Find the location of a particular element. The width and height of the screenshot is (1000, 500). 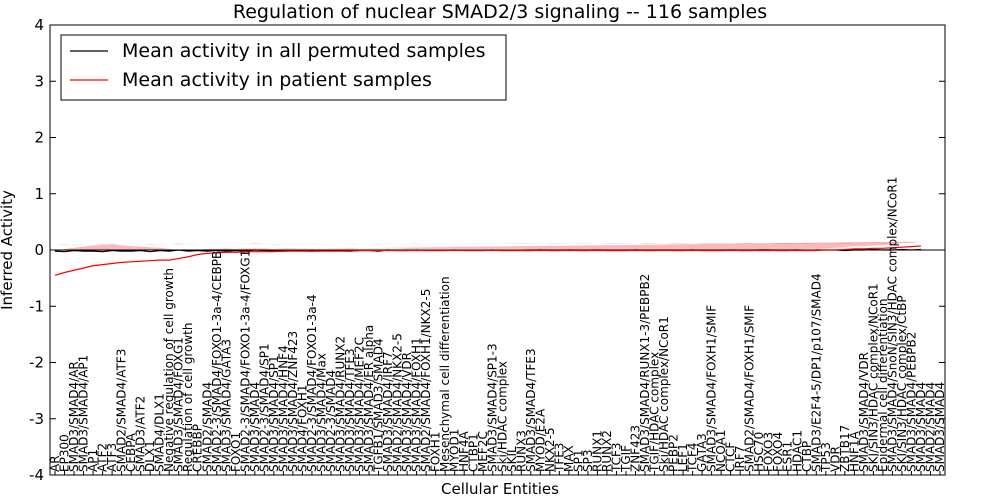

category-label: PEBP2 is located at coordinates (674, 453).